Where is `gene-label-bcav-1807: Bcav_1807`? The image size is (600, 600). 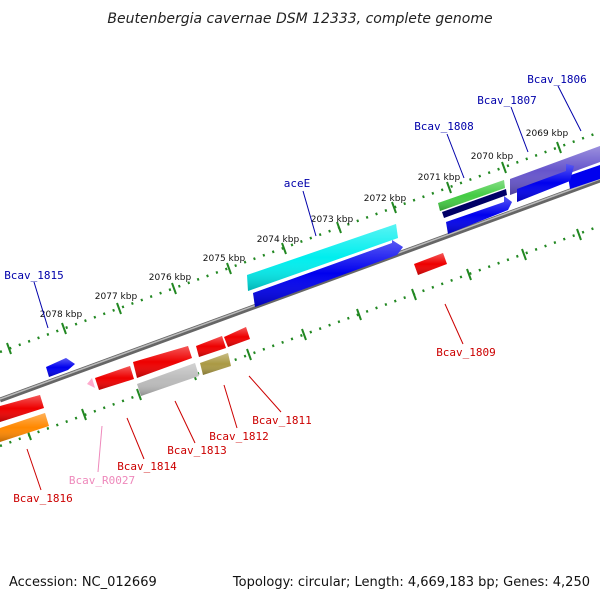 gene-label-bcav-1807: Bcav_1807 is located at coordinates (507, 100).